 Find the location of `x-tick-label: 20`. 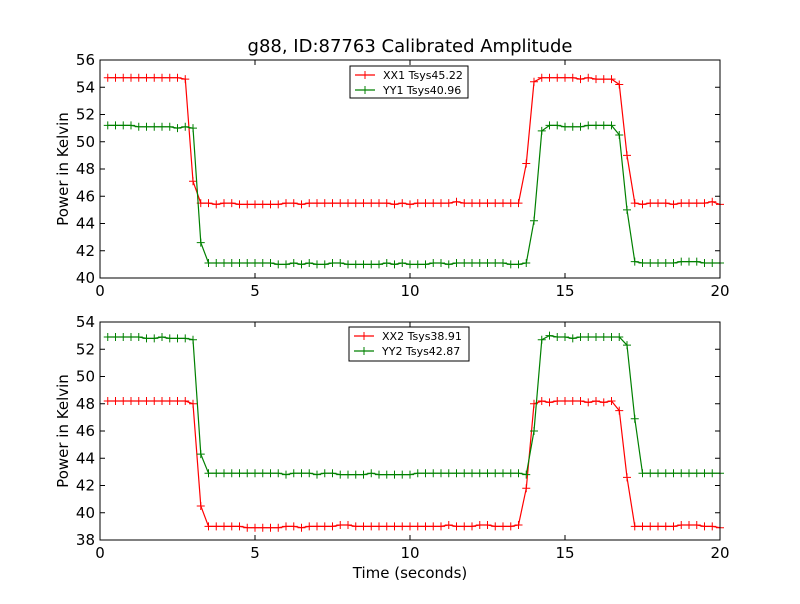

x-tick-label: 20 is located at coordinates (719, 553).